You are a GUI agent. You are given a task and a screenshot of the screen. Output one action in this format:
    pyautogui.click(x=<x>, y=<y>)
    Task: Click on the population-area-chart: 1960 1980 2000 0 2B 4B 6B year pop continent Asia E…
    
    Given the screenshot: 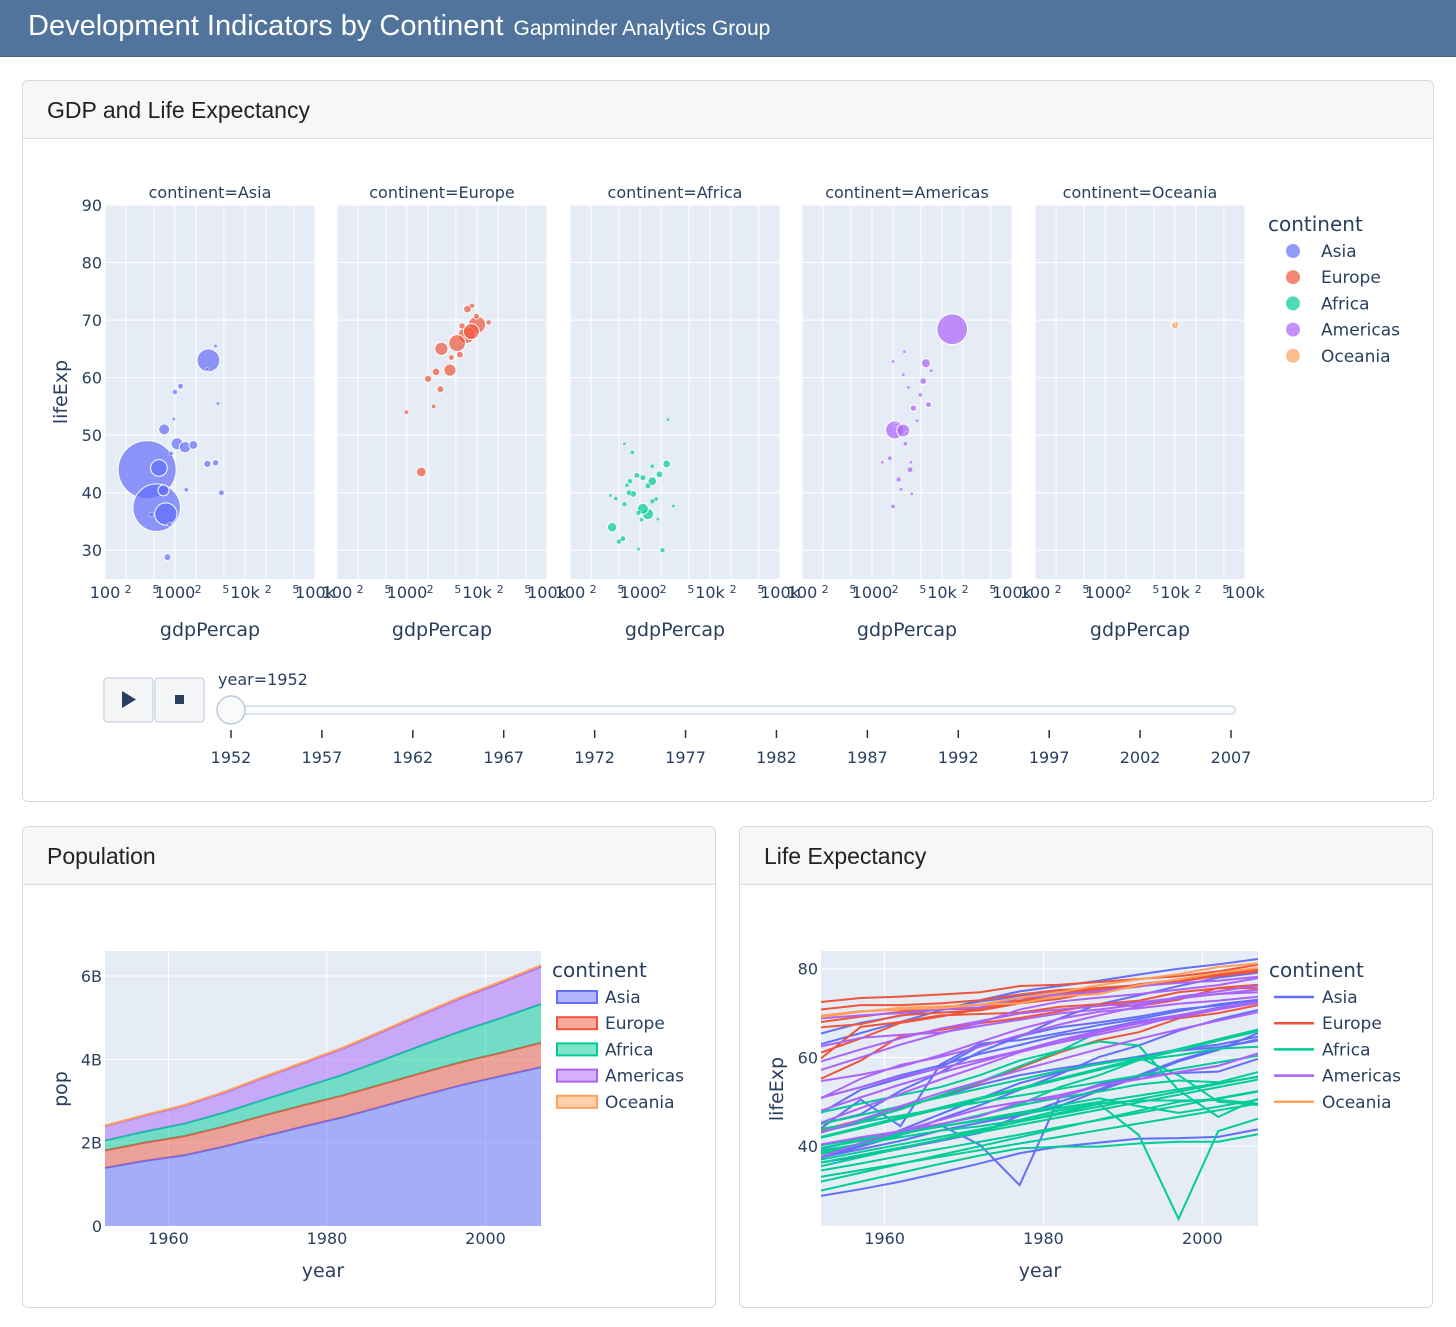 What is the action you would take?
    pyautogui.click(x=367, y=1116)
    